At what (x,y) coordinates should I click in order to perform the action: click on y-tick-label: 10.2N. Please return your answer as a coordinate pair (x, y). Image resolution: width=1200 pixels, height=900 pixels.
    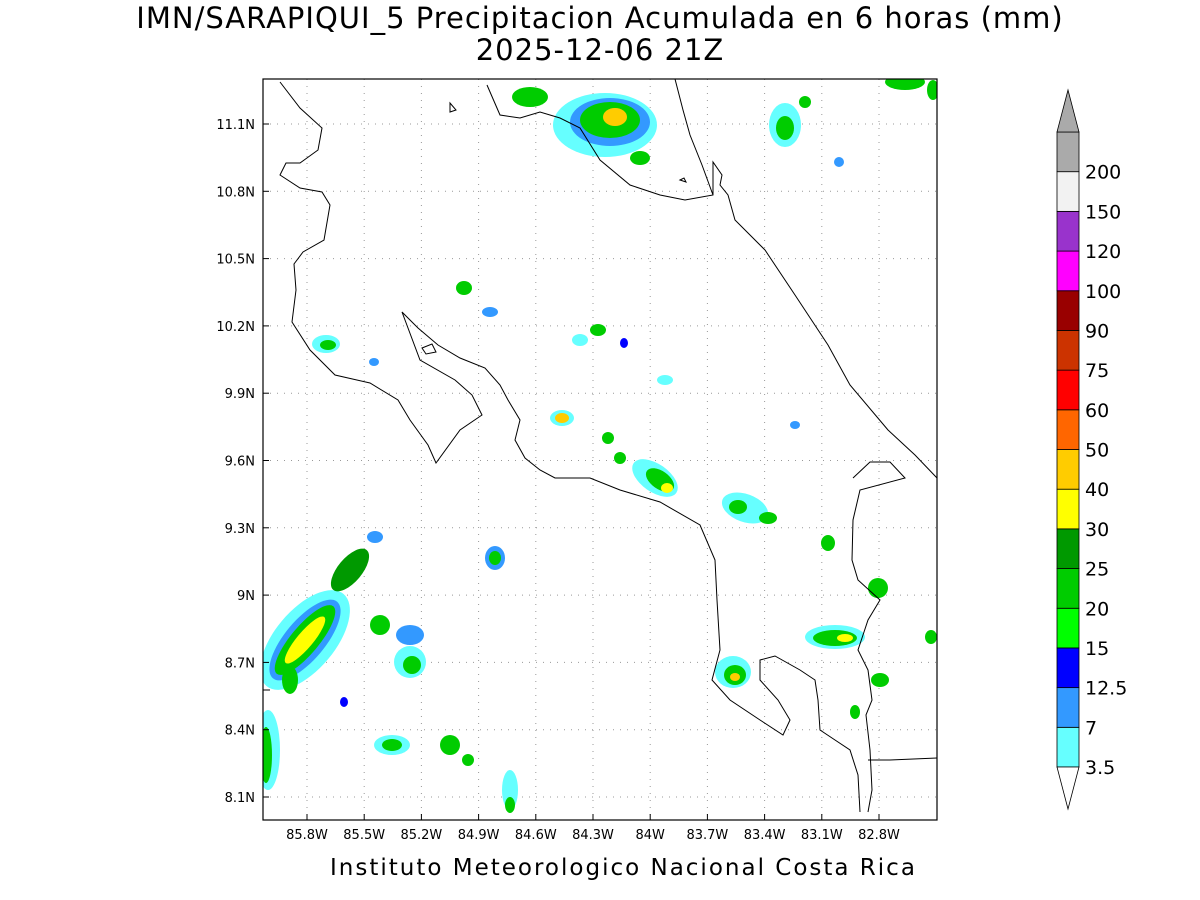
    Looking at the image, I should click on (235, 327).